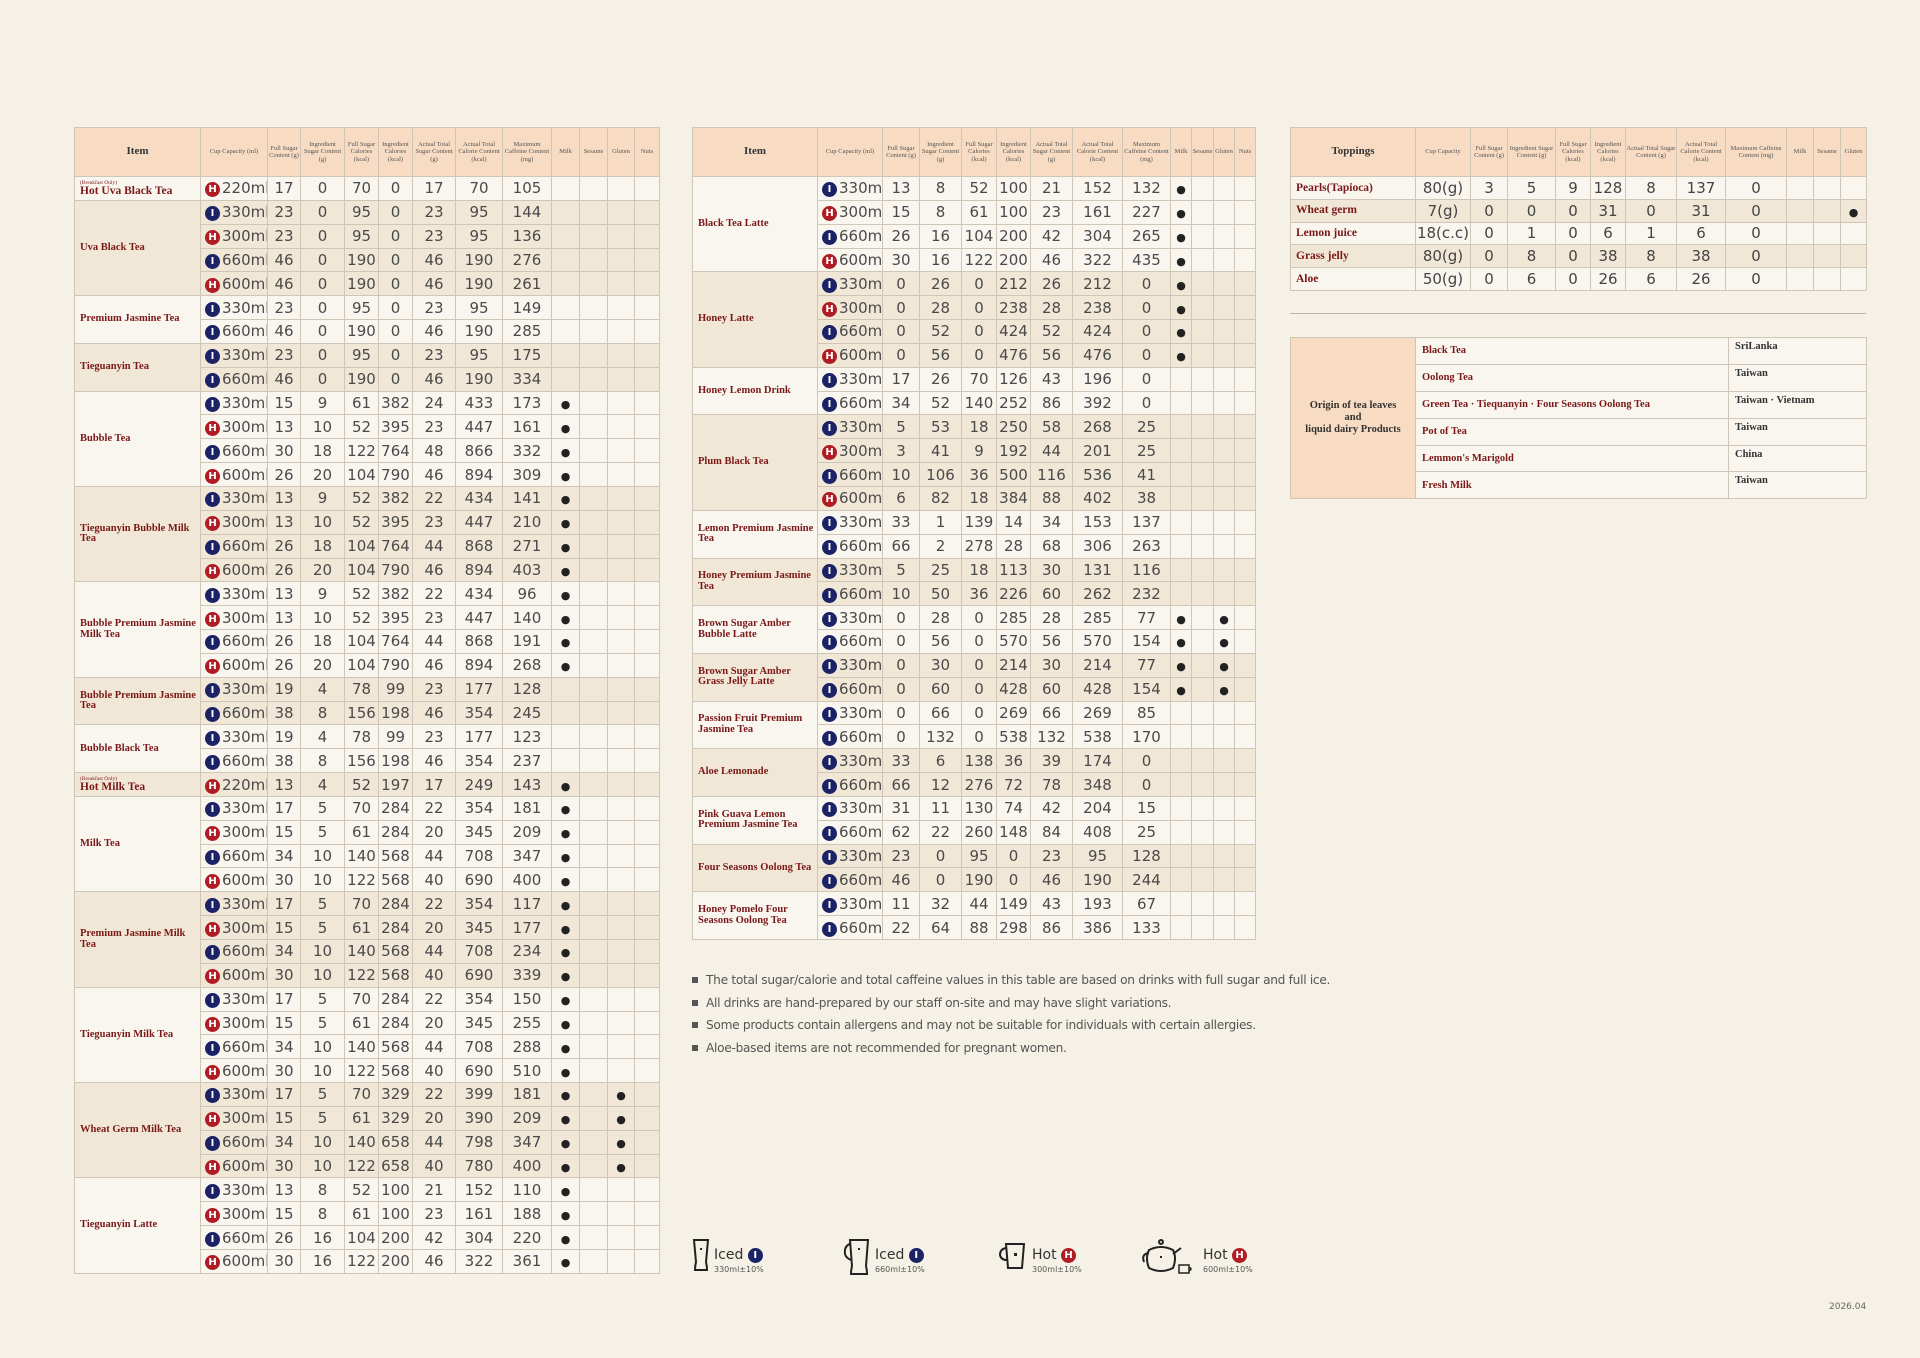 The image size is (1920, 1358). I want to click on topping-value: 80(g), so click(1443, 256).